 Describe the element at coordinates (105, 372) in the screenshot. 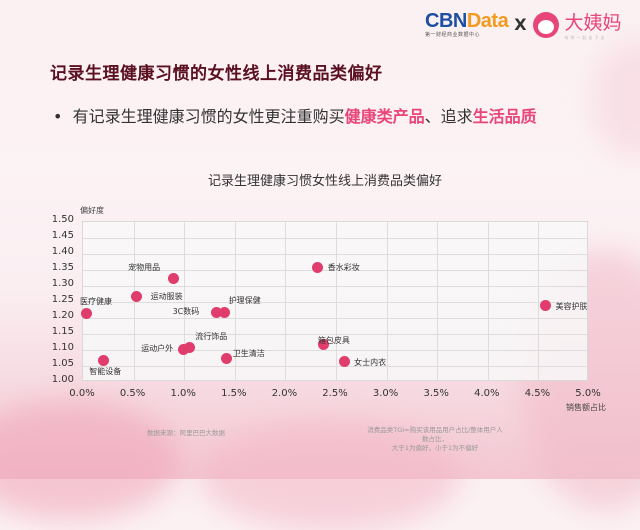

I see `data-point-label: 智能设备` at that location.